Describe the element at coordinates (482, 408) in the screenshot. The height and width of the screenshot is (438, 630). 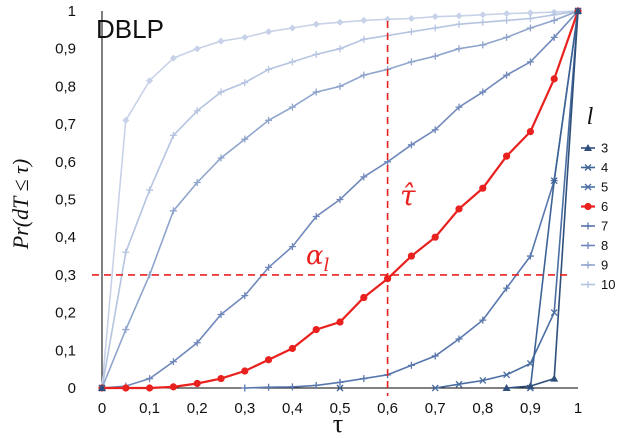
I see `x-tick-label: 0,8` at that location.